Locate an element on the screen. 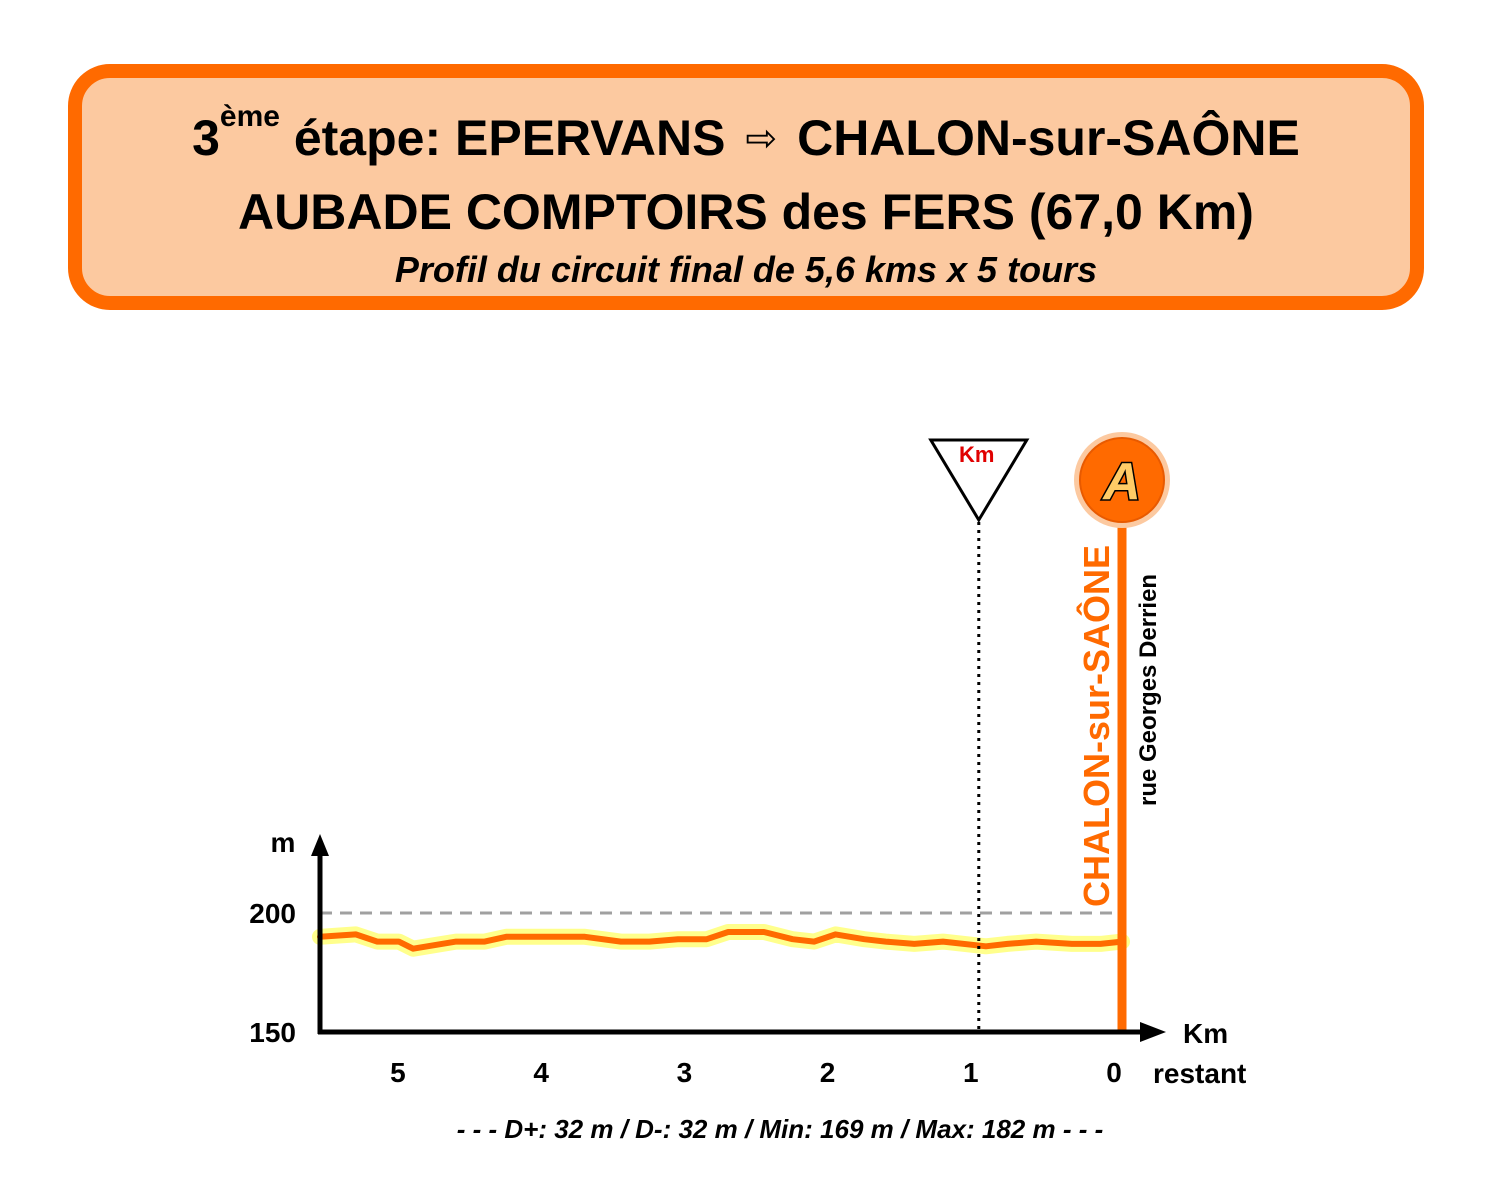  stage-sponsor-line: AUBADE COMPTOIRS des FERS (67,0 Km) is located at coordinates (746, 212).